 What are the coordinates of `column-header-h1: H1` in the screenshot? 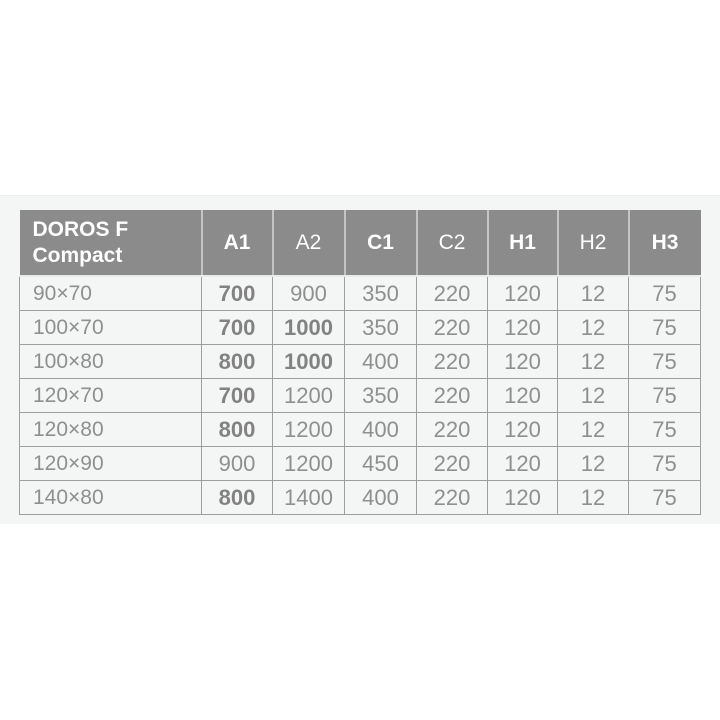 It's located at (523, 243).